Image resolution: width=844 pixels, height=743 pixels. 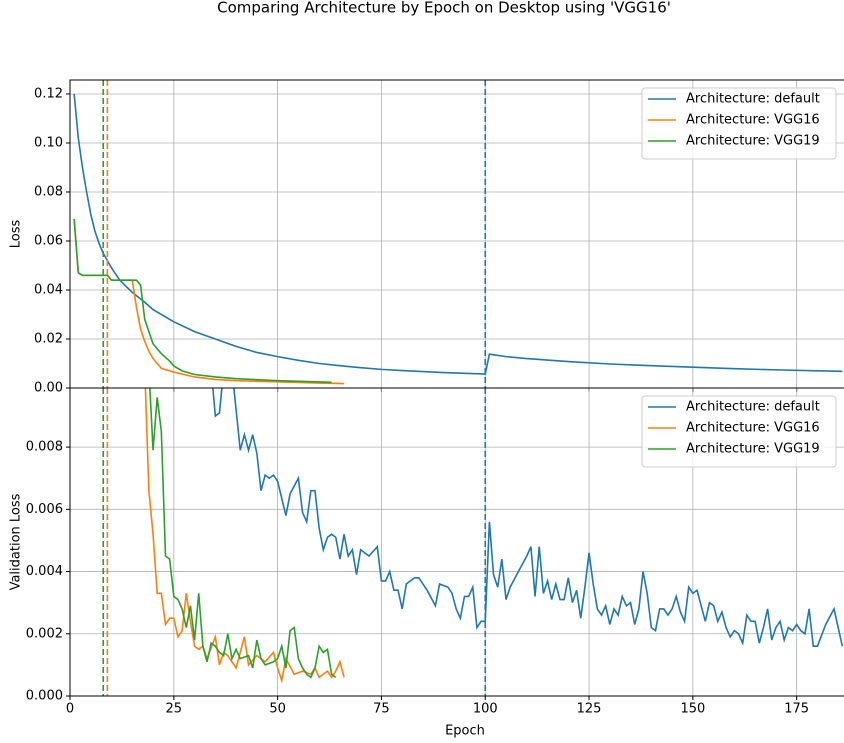 What do you see at coordinates (44, 633) in the screenshot?
I see `y-tick-label: 0.002` at bounding box center [44, 633].